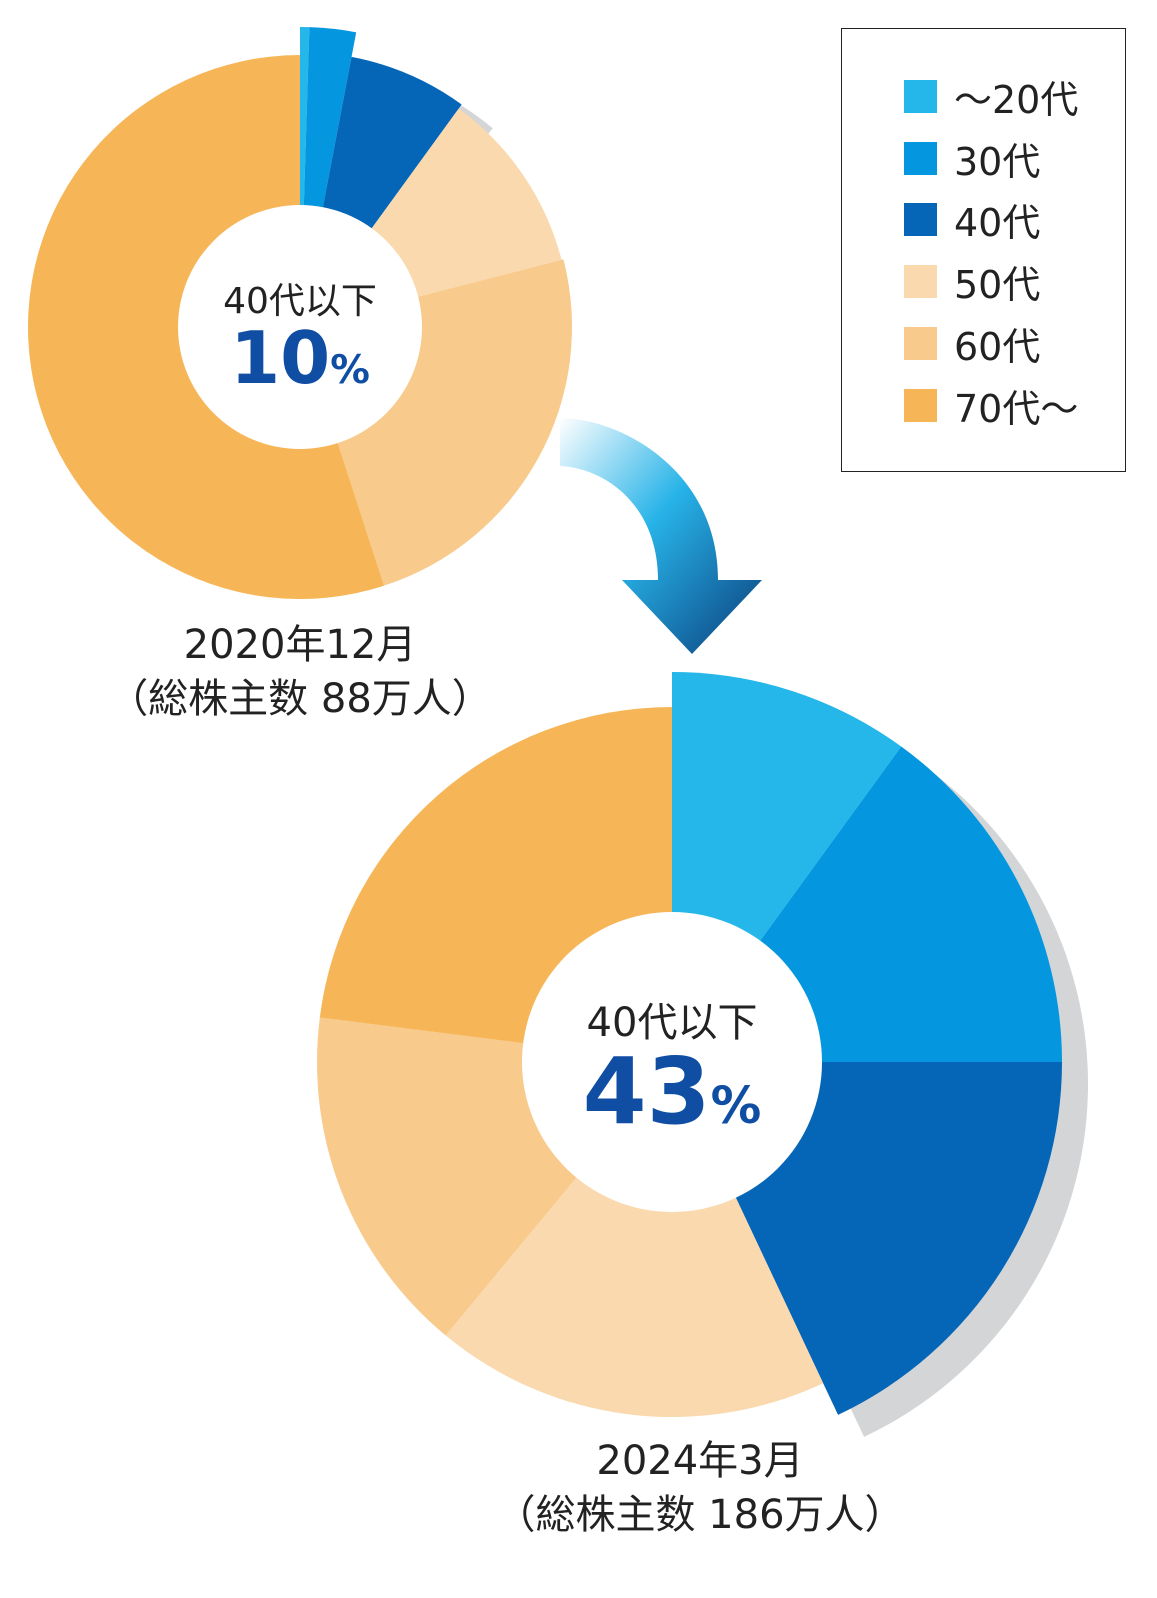  I want to click on trend-arrow, so click(661, 536).